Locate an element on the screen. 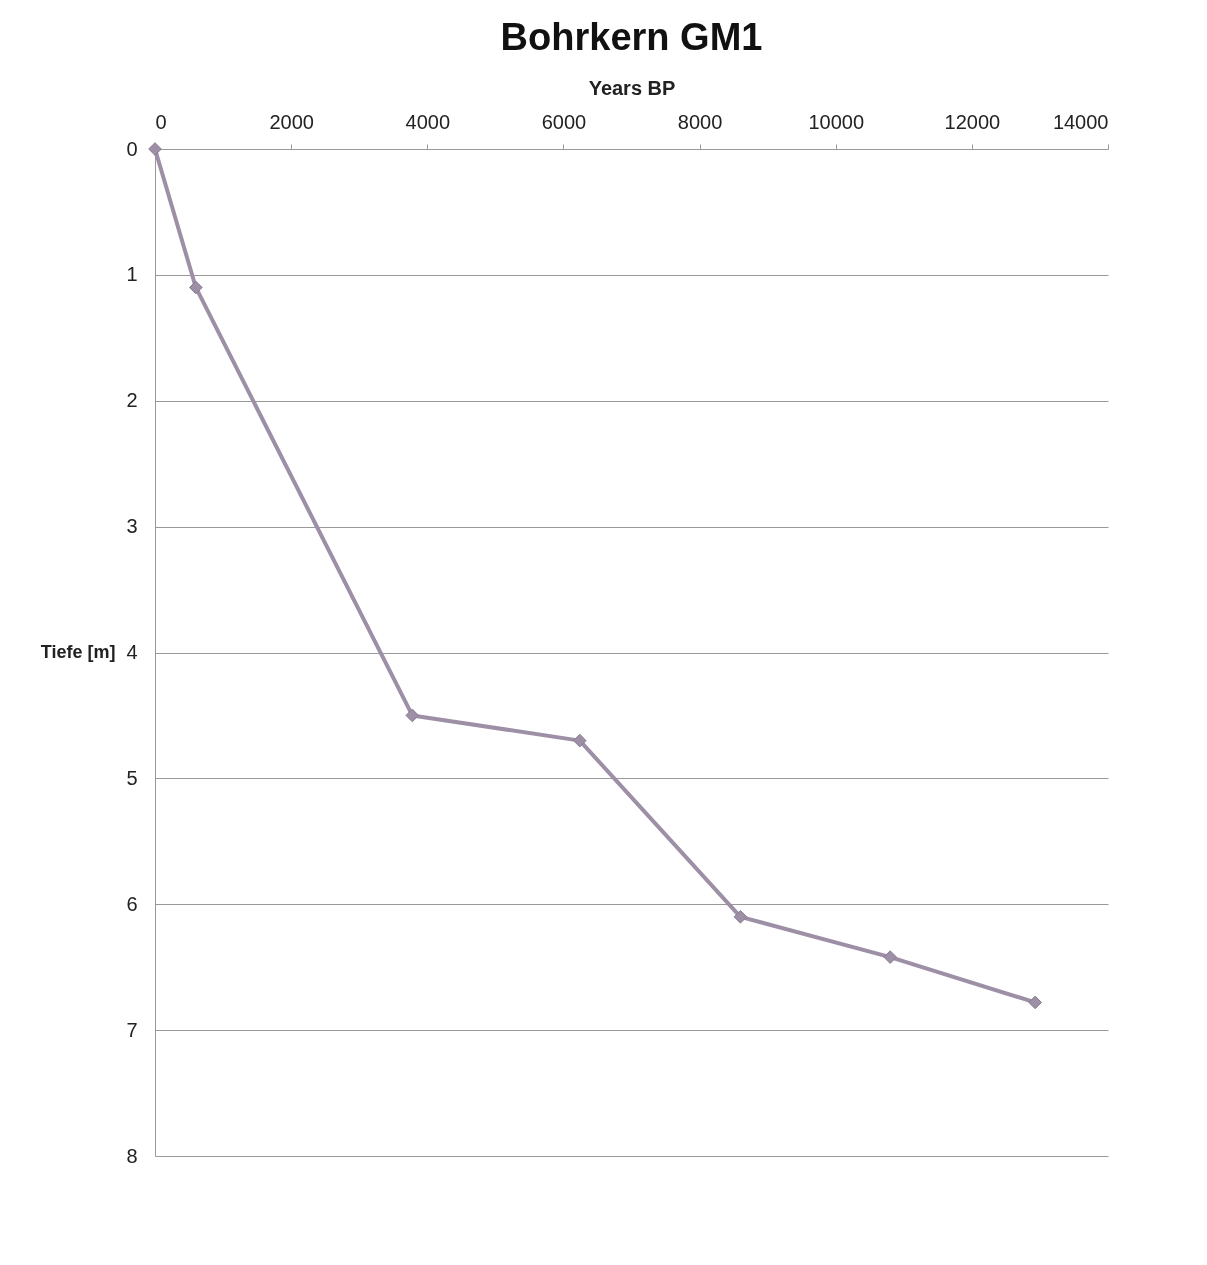  x-tick-label: 10000 is located at coordinates (836, 121).